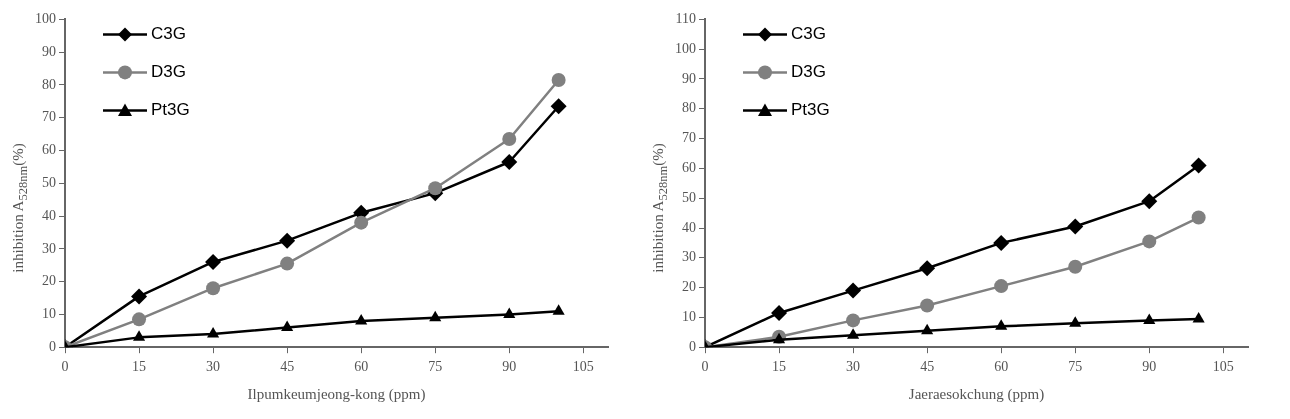 The height and width of the screenshot is (419, 1290). What do you see at coordinates (336, 394) in the screenshot?
I see `x-axis-title: Ilpumkeumjeong-kong (ppm)` at bounding box center [336, 394].